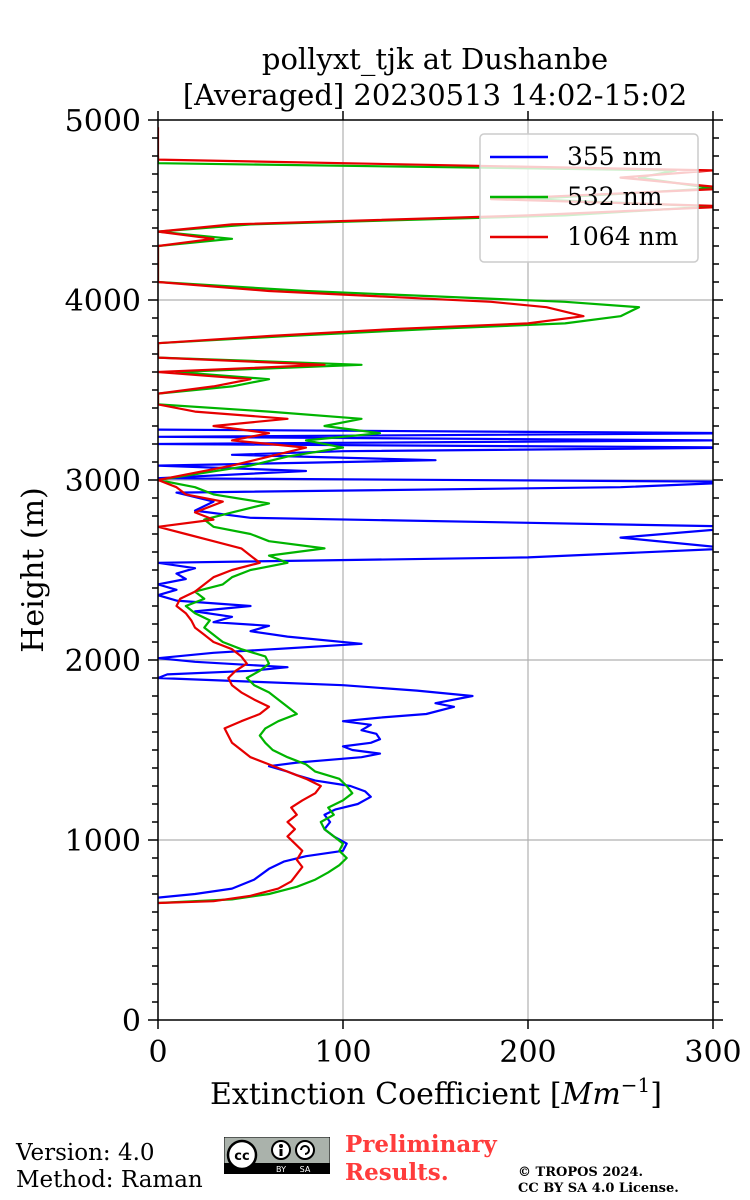 Image resolution: width=750 pixels, height=1200 pixels. I want to click on legend-box, so click(589, 198).